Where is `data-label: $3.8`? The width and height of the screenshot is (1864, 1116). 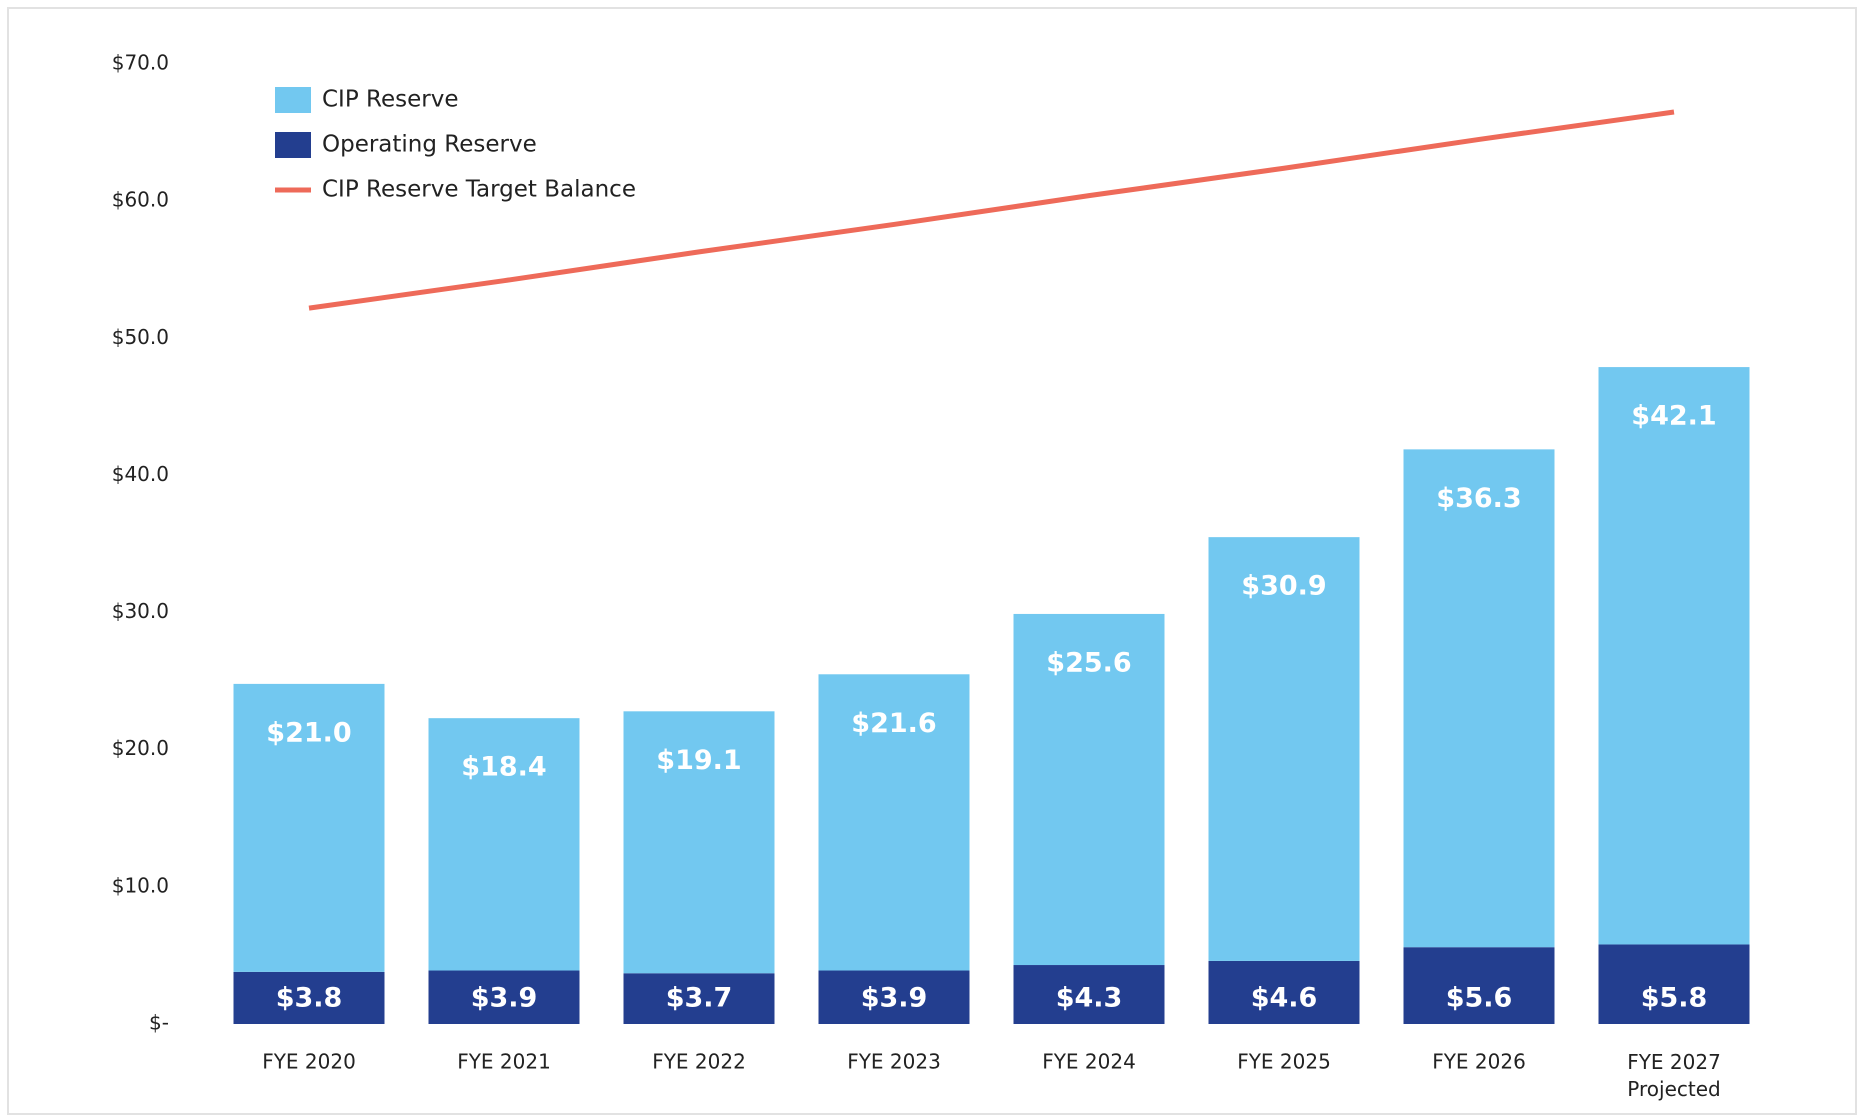
data-label: $3.8 is located at coordinates (309, 998).